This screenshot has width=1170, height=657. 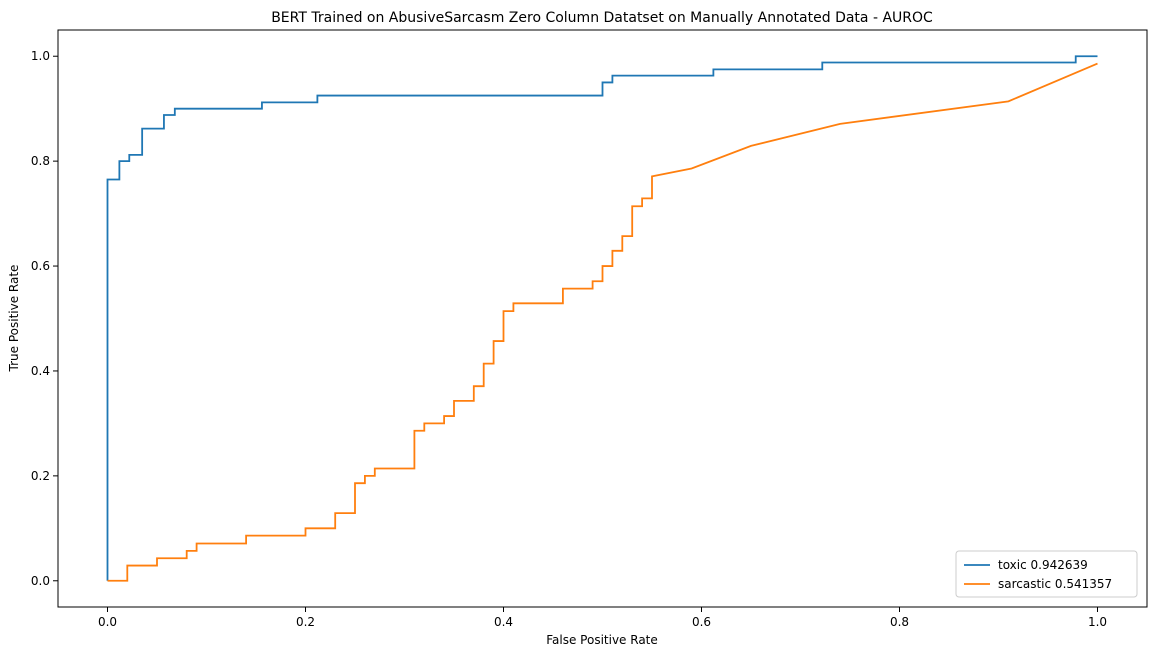 What do you see at coordinates (602, 640) in the screenshot?
I see `x-axis-title: False Positive Rate` at bounding box center [602, 640].